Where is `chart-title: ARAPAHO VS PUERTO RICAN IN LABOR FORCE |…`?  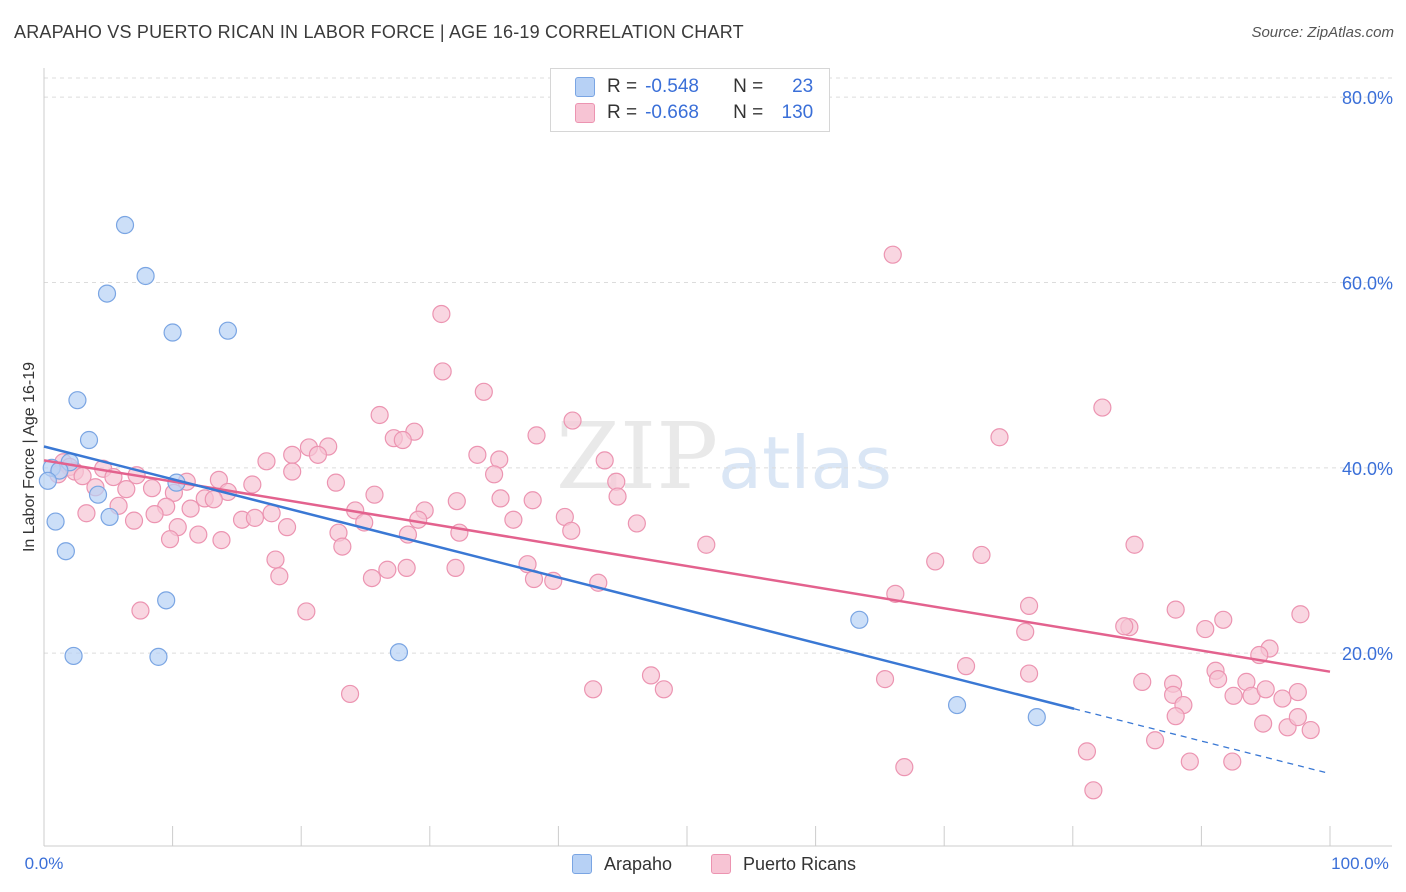 chart-title: ARAPAHO VS PUERTO RICAN IN LABOR FORCE |… is located at coordinates (379, 32).